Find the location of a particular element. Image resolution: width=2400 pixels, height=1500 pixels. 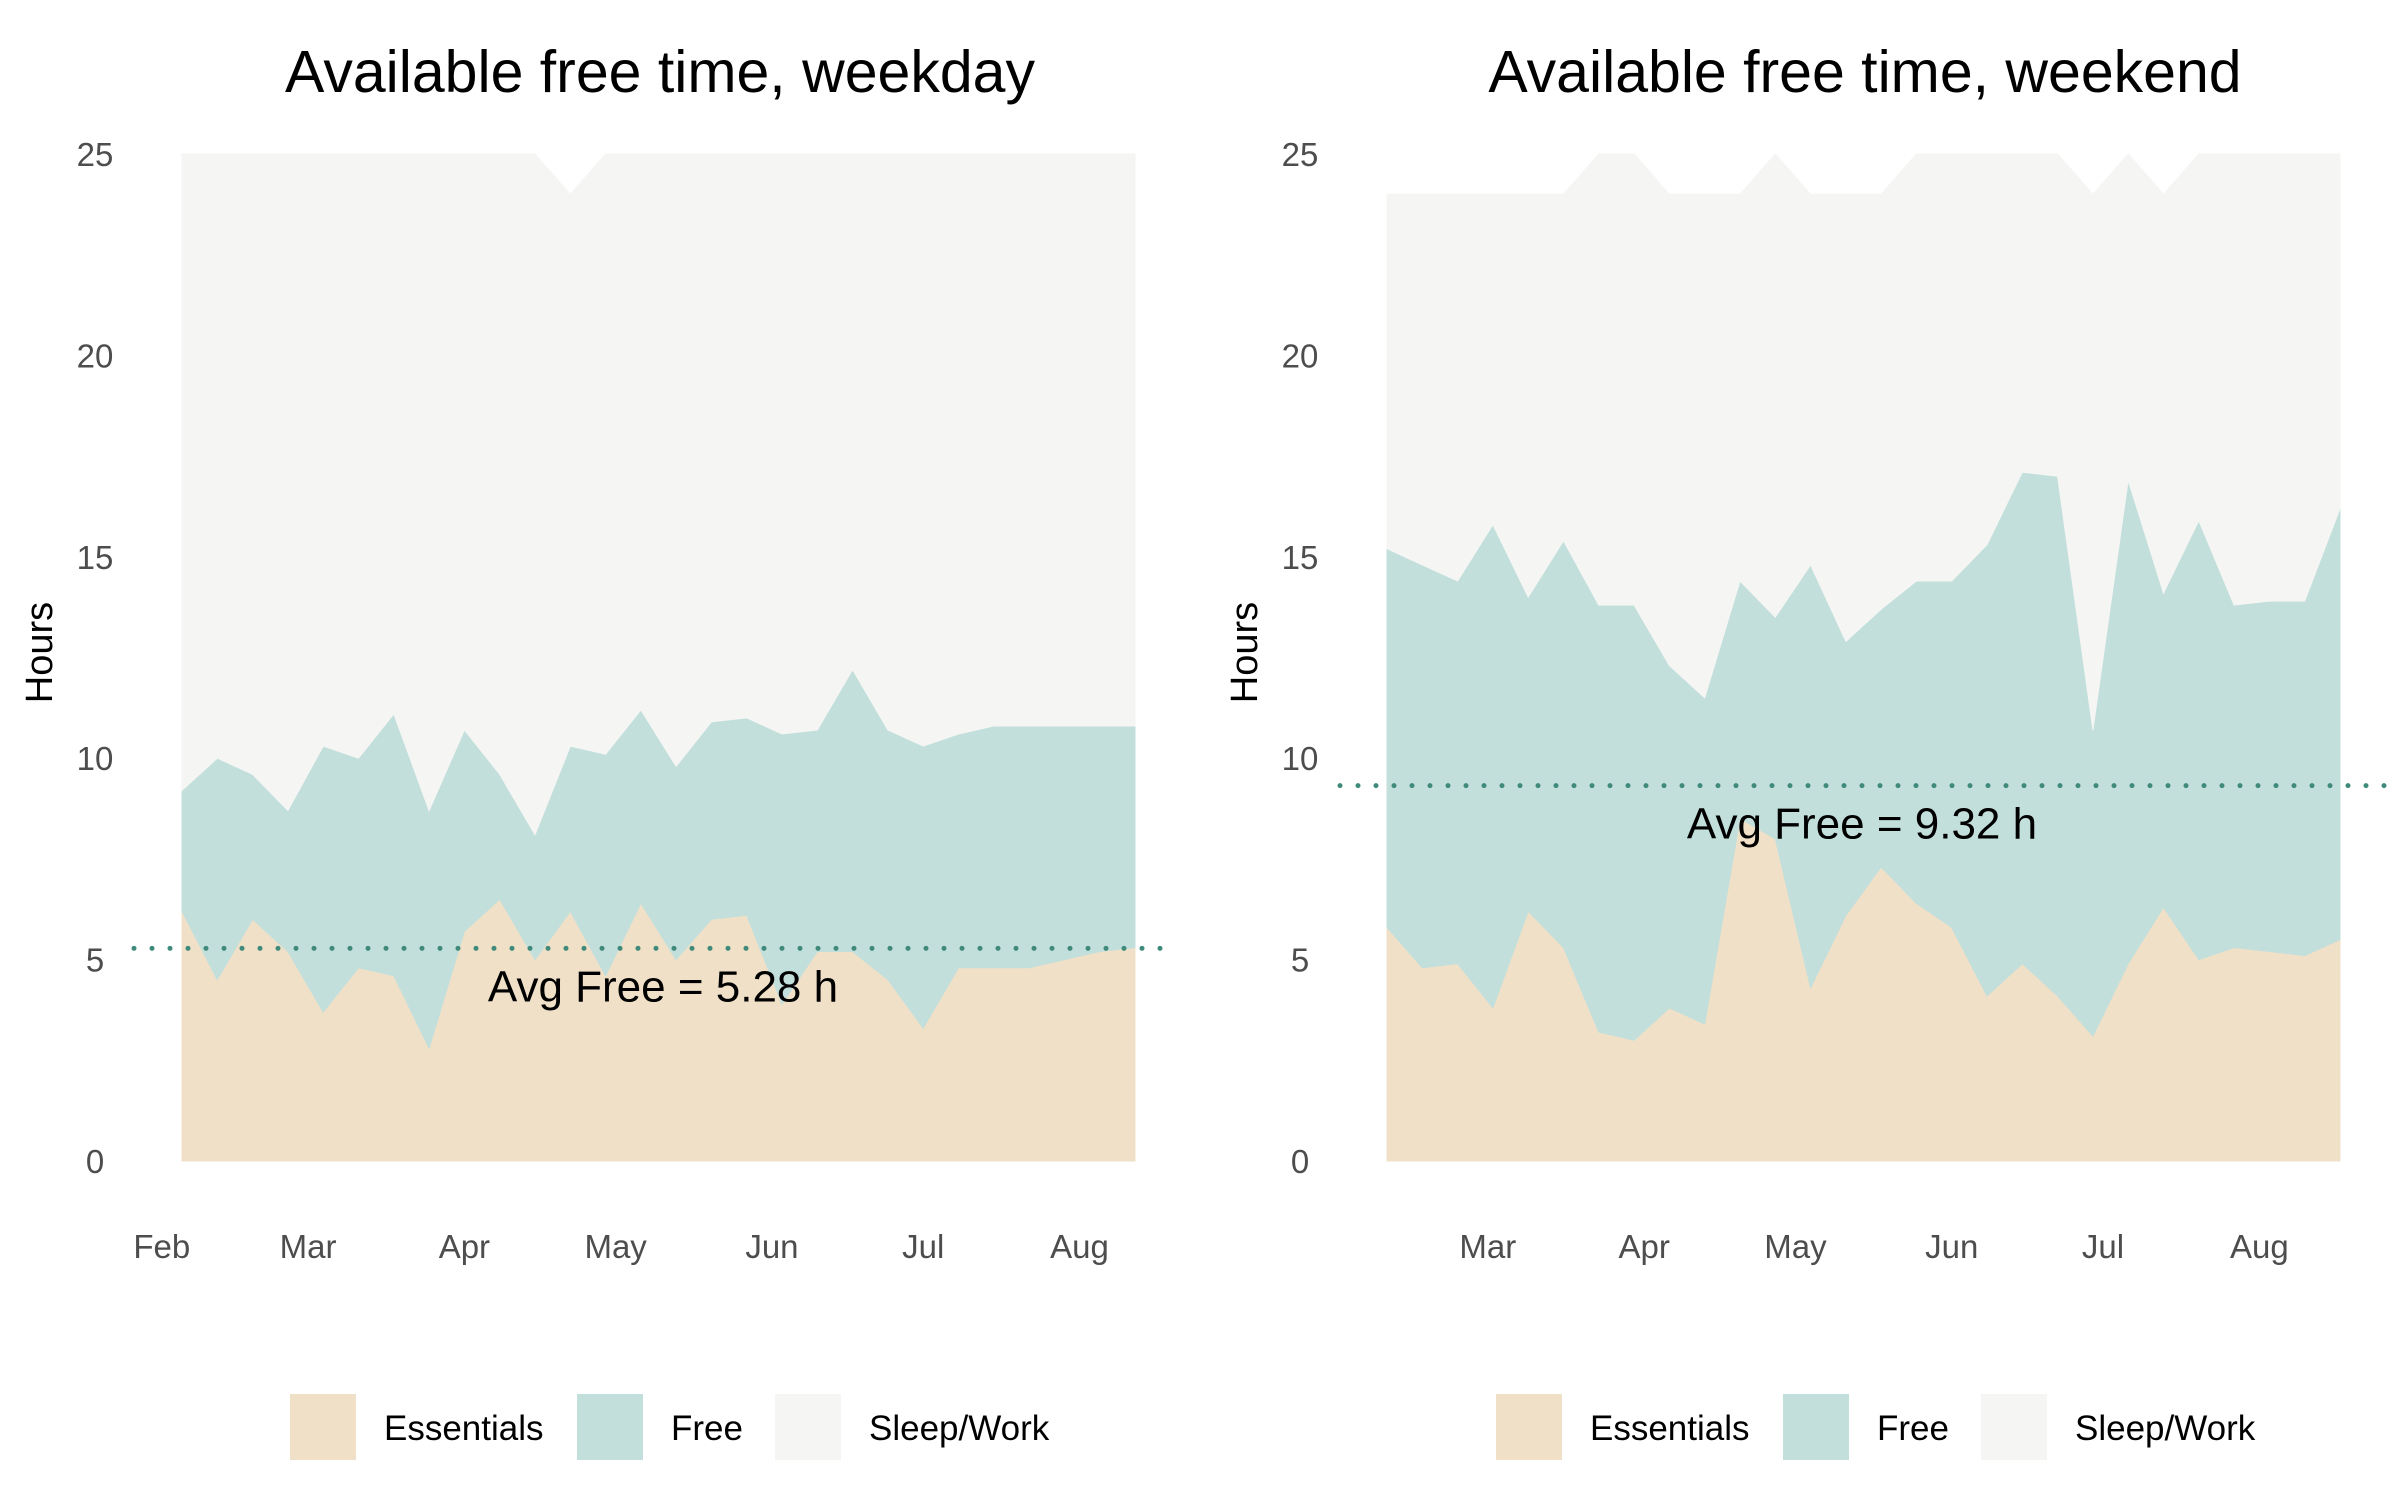

avg-free-annotation: Avg Free = 9.32 h is located at coordinates (1862, 824).